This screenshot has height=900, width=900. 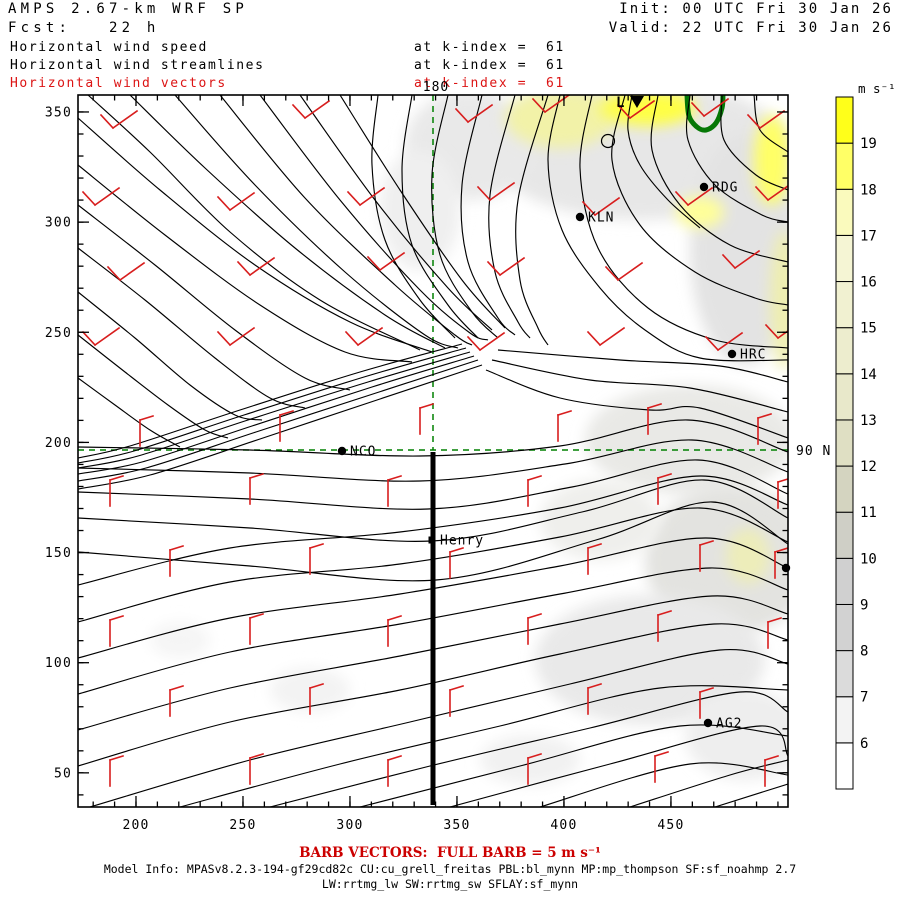 I want to click on station-label: NCO, so click(x=363, y=452).